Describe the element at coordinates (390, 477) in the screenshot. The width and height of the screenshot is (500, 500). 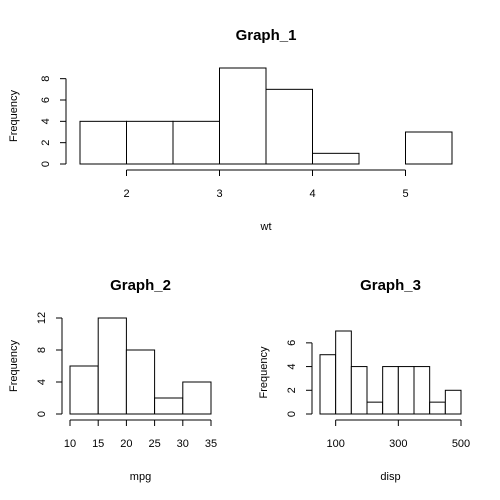
I see `x-axis-label: disp` at that location.